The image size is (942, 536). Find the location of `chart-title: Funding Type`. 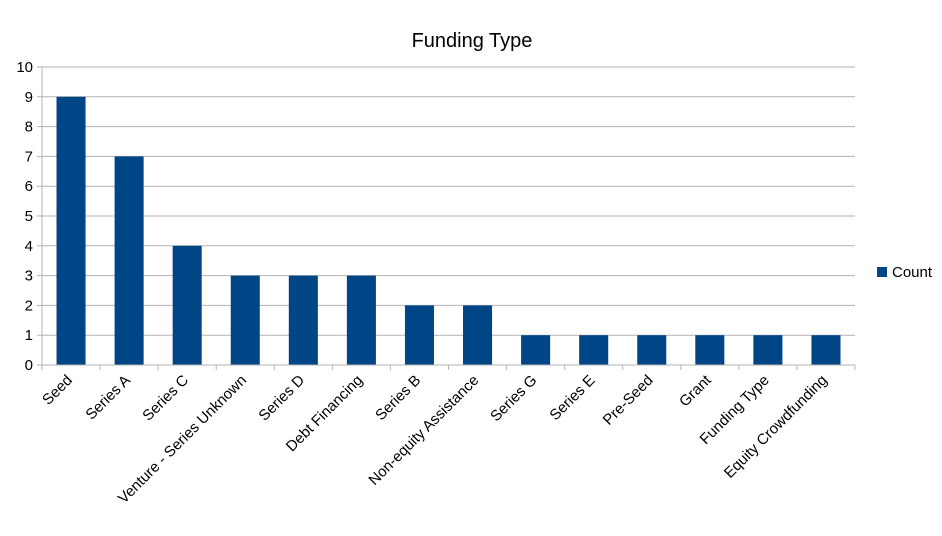

chart-title: Funding Type is located at coordinates (472, 41).